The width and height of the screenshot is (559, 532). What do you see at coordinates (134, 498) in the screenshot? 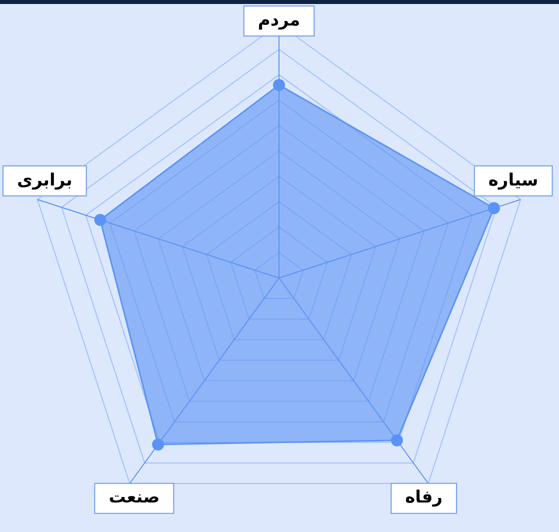
I see `spoke-label: صنعت` at bounding box center [134, 498].